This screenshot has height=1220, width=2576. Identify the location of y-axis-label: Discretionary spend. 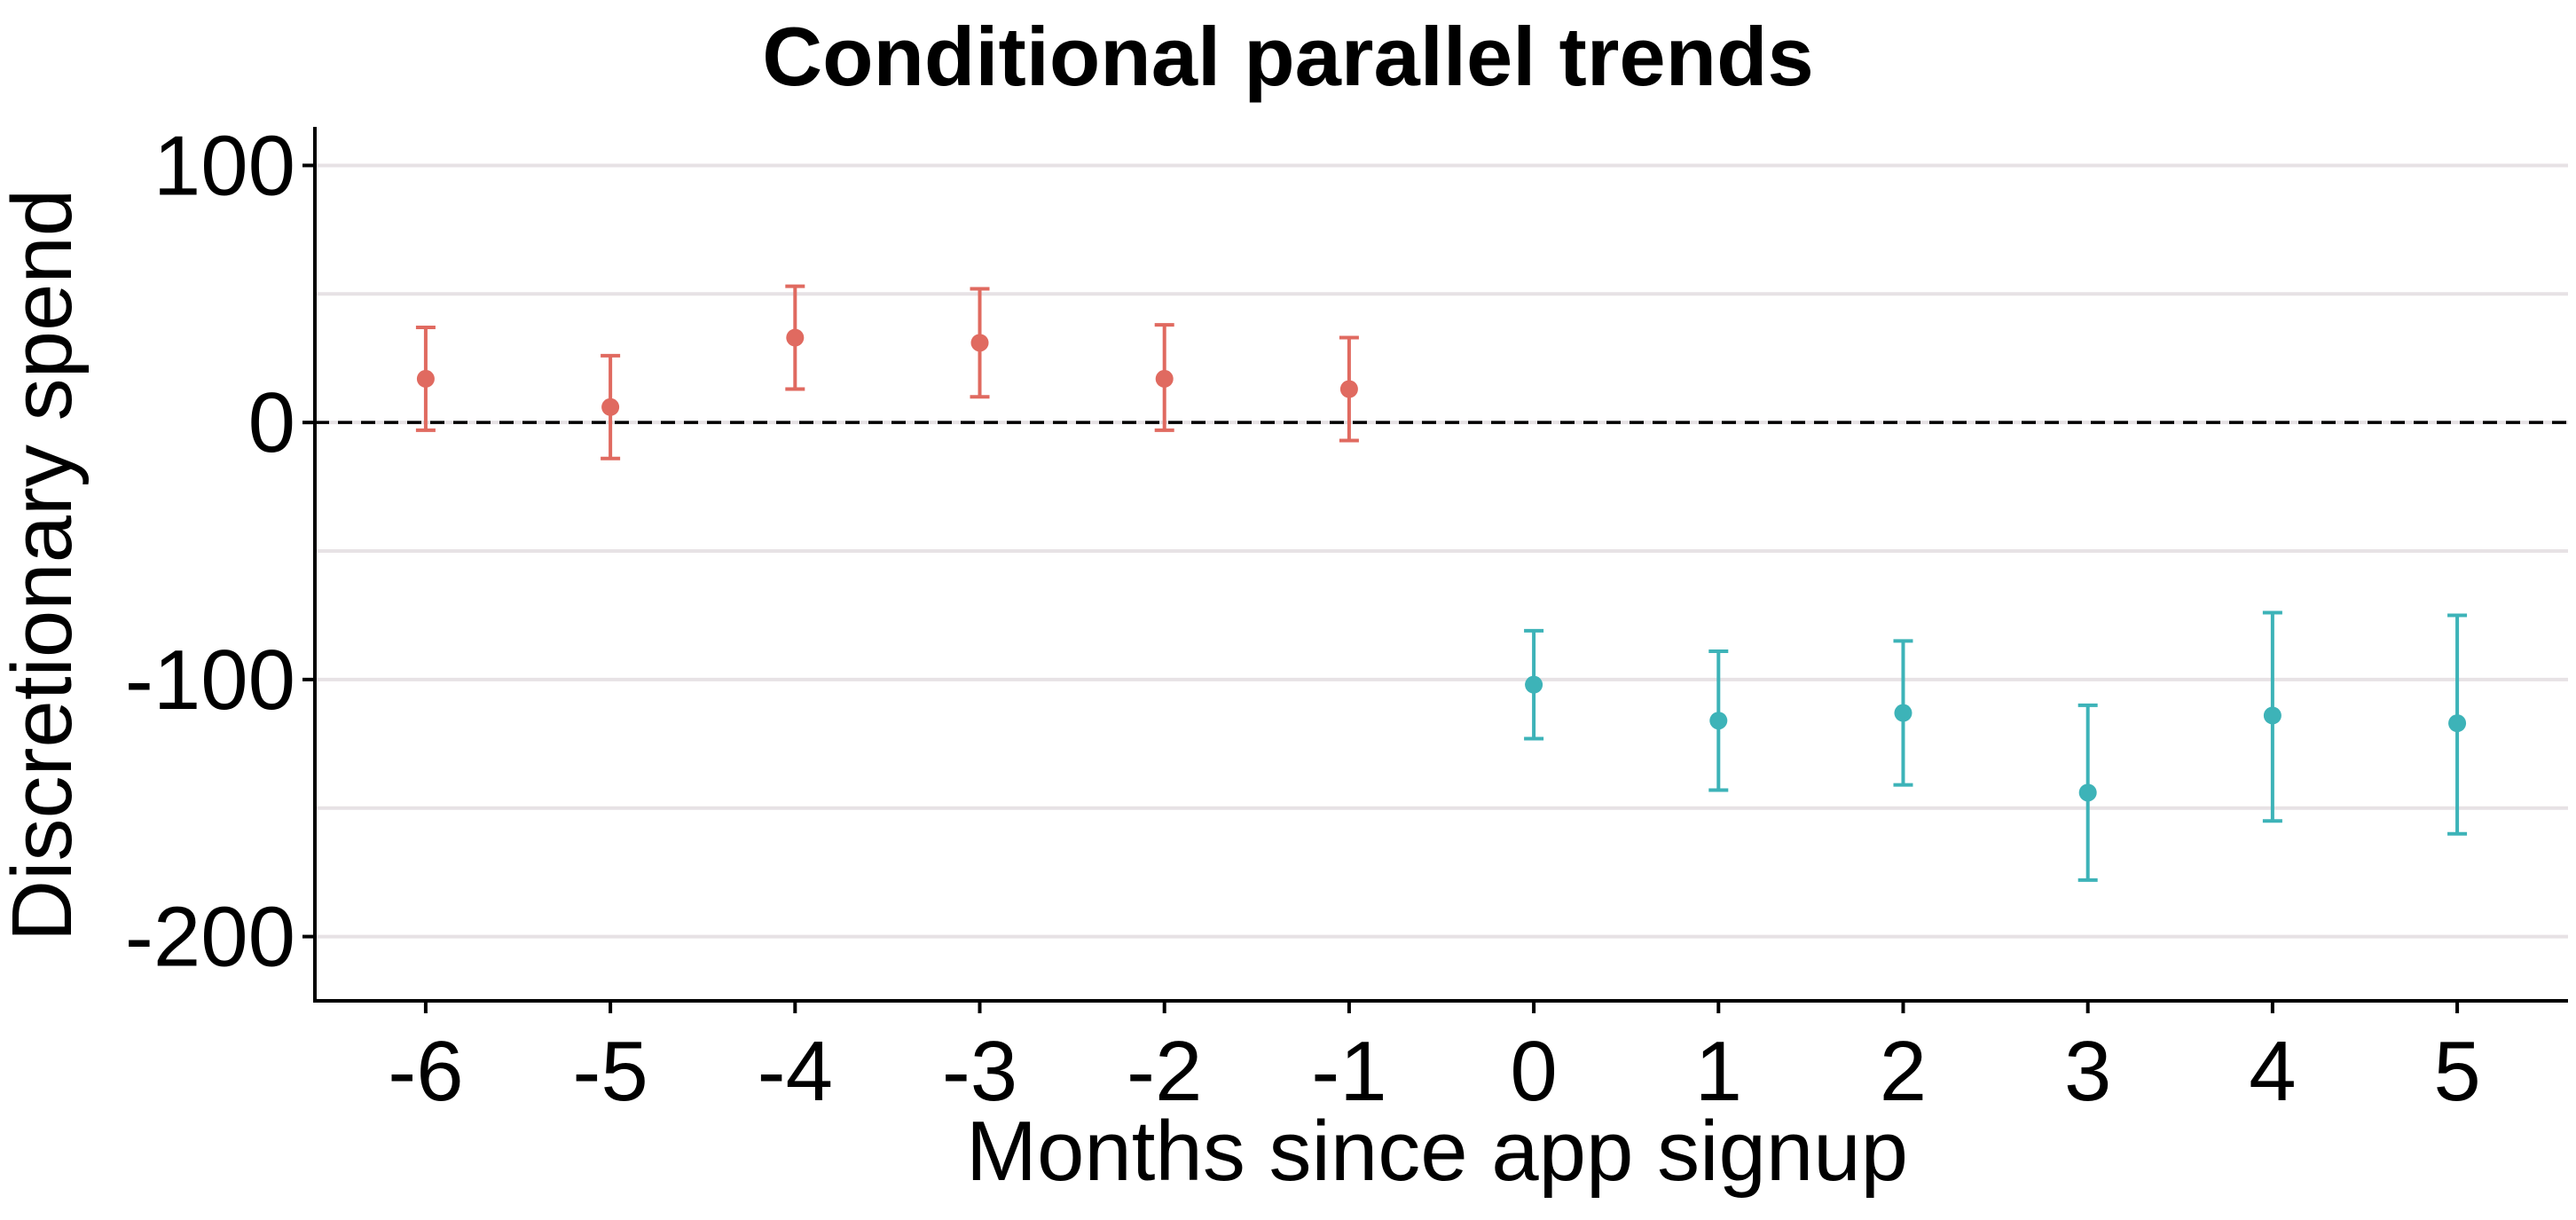
(45, 565).